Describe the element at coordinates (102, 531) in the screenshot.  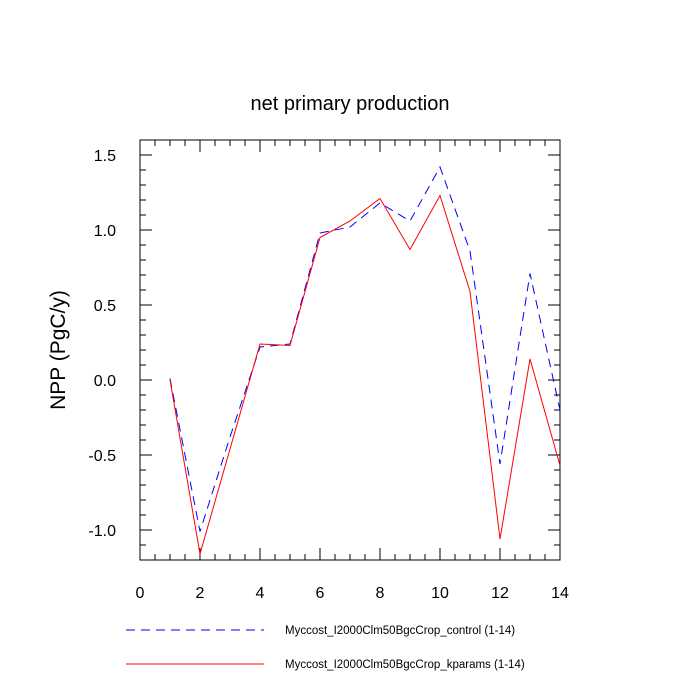
I see `y-tick-label: -1.0` at that location.